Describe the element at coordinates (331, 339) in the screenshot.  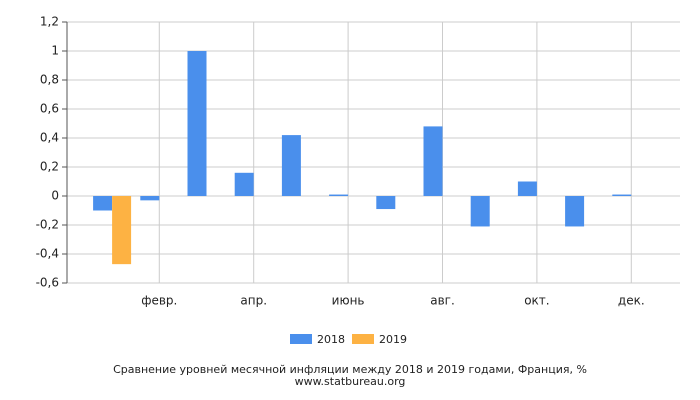
I see `legend-label: 2018` at that location.